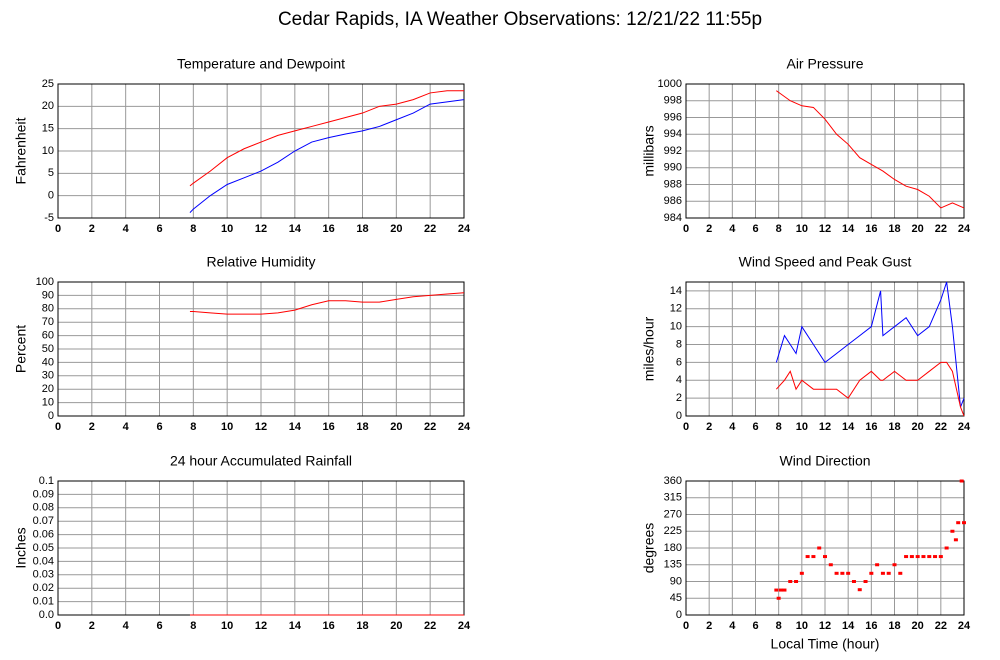 The image size is (1000, 660). What do you see at coordinates (825, 644) in the screenshot?
I see `x-axis-label: Local Time (hour)` at bounding box center [825, 644].